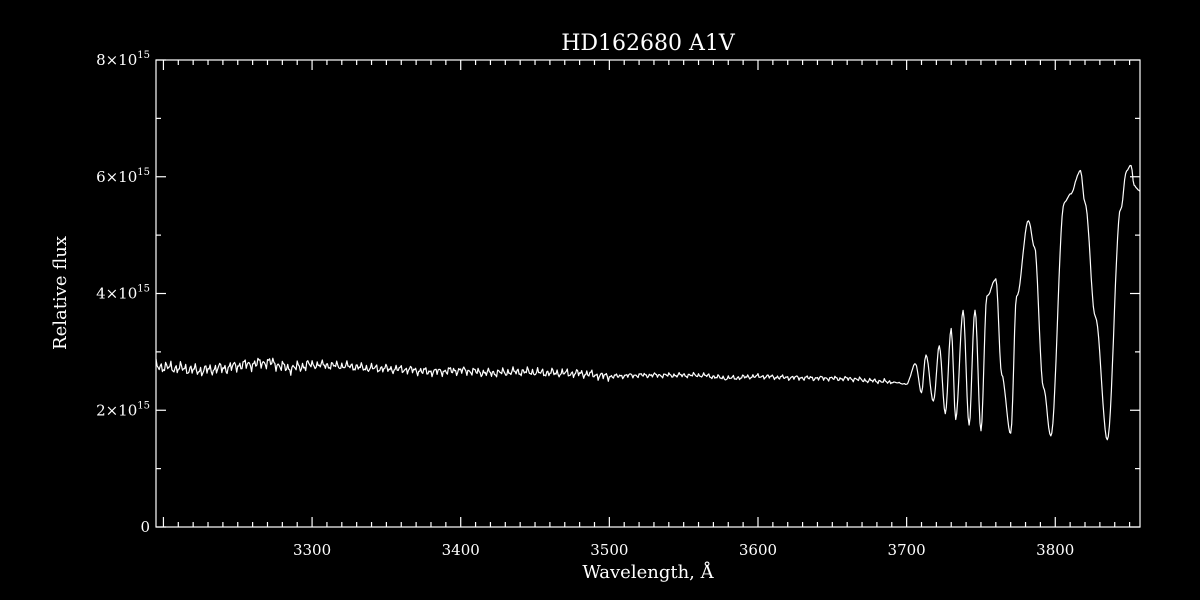 This screenshot has height=600, width=1200. I want to click on x-tick-label: 3800, so click(1055, 550).